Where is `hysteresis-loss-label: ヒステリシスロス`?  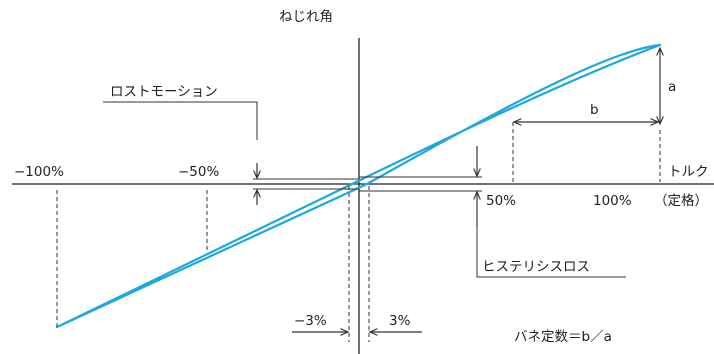
hysteresis-loss-label: ヒステリシスロス is located at coordinates (536, 267).